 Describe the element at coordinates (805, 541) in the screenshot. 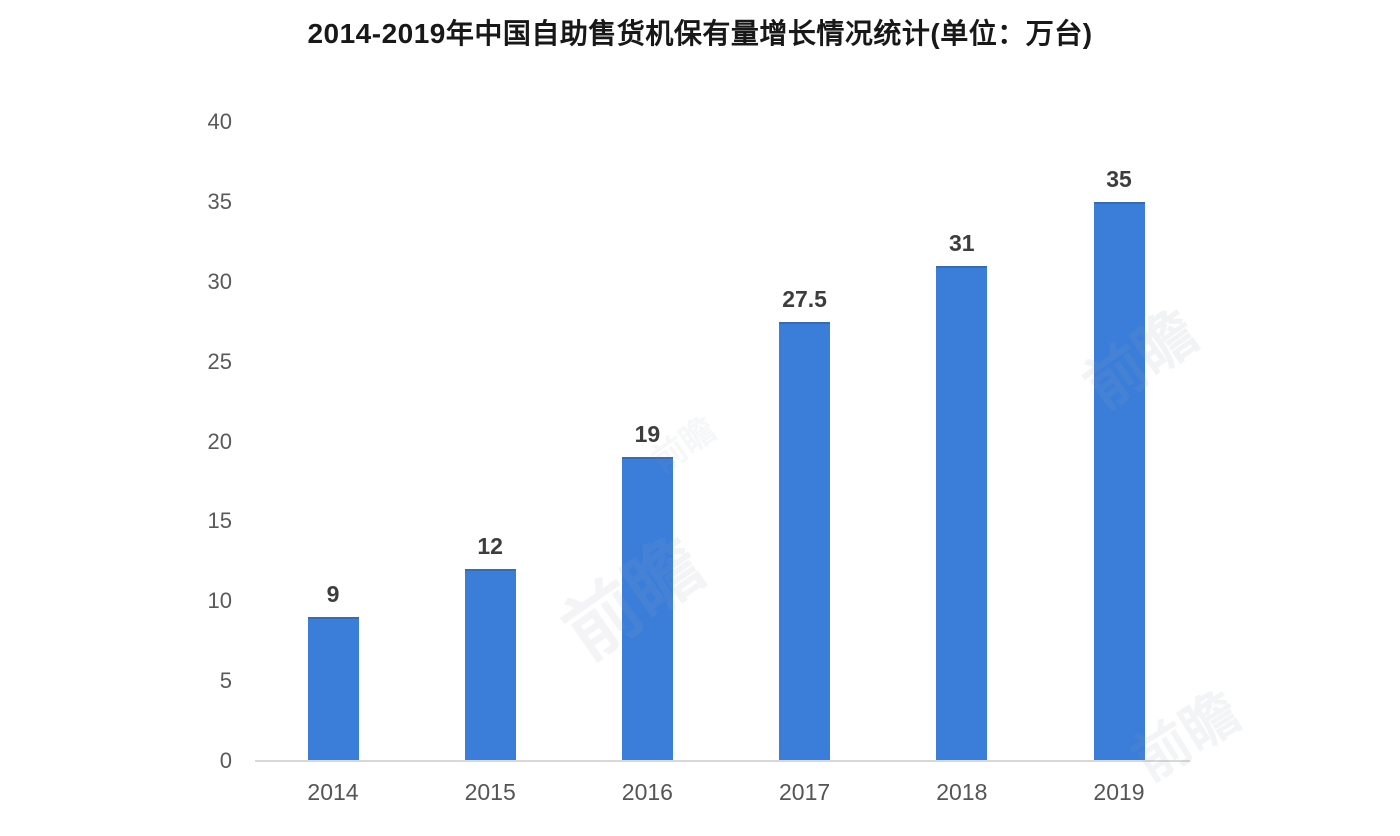

I see `bar-2017` at that location.